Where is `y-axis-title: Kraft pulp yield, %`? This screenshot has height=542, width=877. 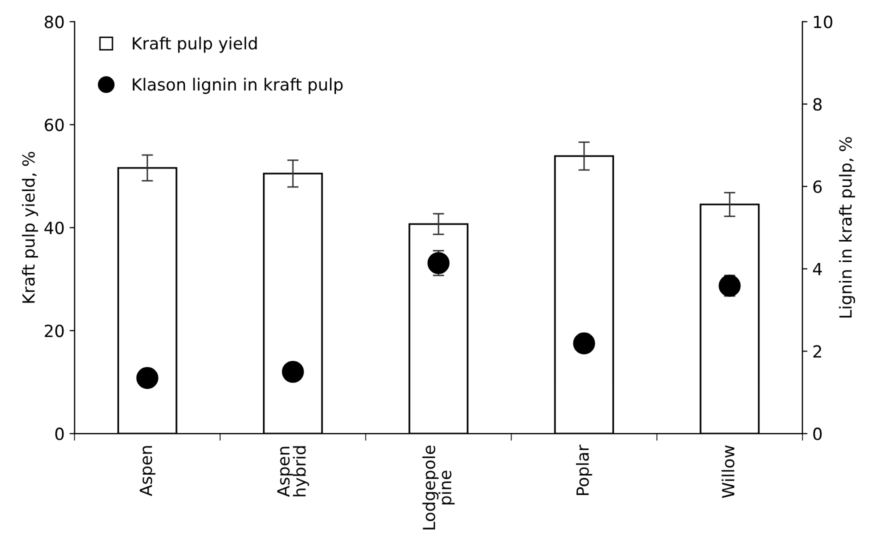
y-axis-title: Kraft pulp yield, % is located at coordinates (30, 227).